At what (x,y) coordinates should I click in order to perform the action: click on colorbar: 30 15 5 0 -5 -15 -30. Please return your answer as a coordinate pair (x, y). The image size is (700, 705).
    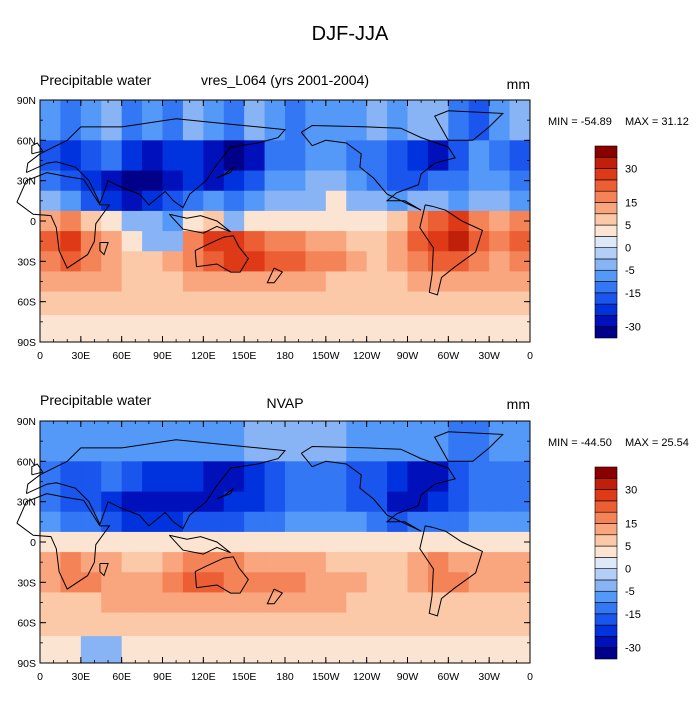
    Looking at the image, I should click on (617, 563).